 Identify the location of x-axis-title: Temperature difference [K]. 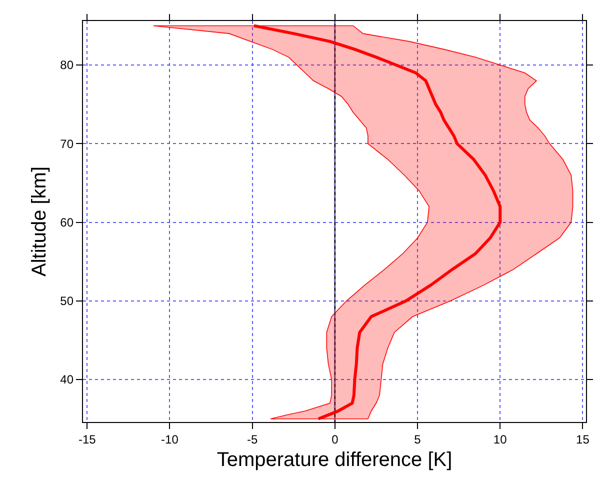
(334, 460).